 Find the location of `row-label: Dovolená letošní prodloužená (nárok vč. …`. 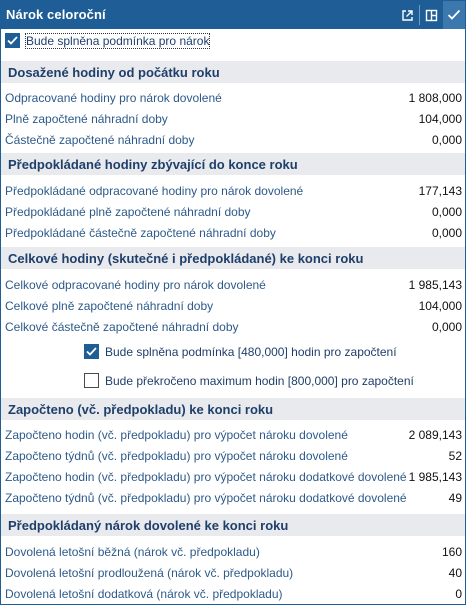

row-label: Dovolená letošní prodloužená (nárok vč. … is located at coordinates (149, 573).